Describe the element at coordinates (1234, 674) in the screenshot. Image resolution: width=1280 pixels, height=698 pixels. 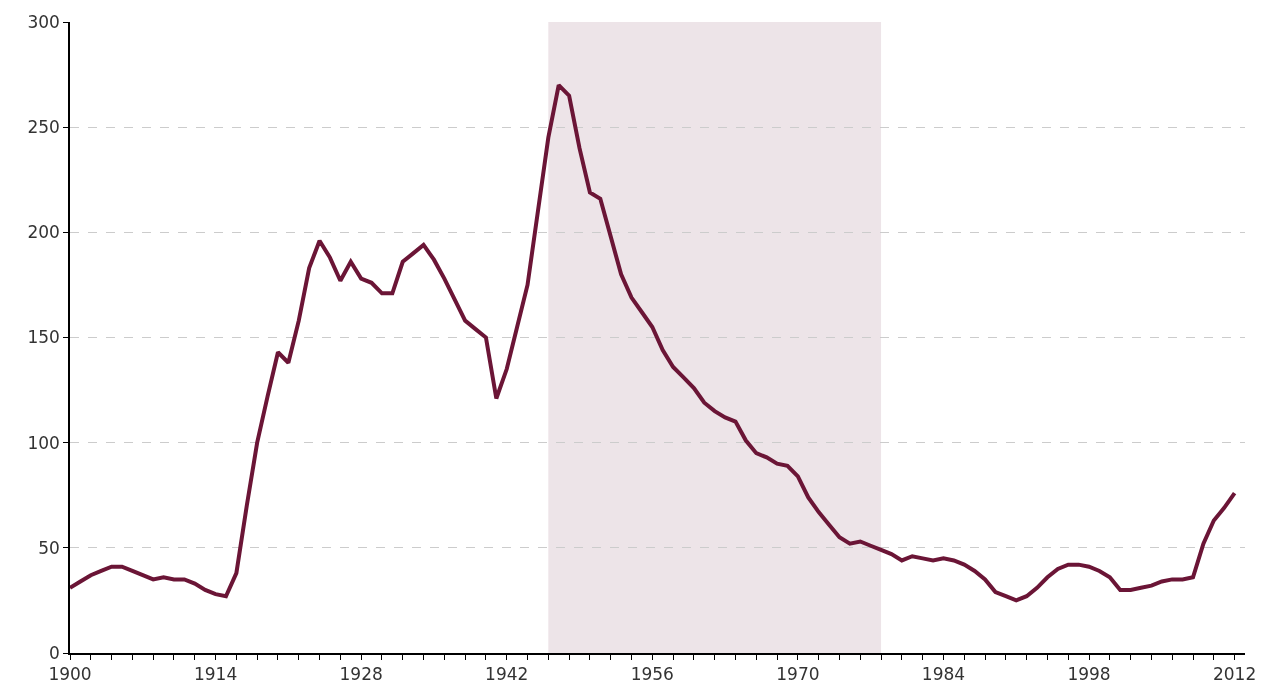
I see `x-tick-label: 2012` at that location.